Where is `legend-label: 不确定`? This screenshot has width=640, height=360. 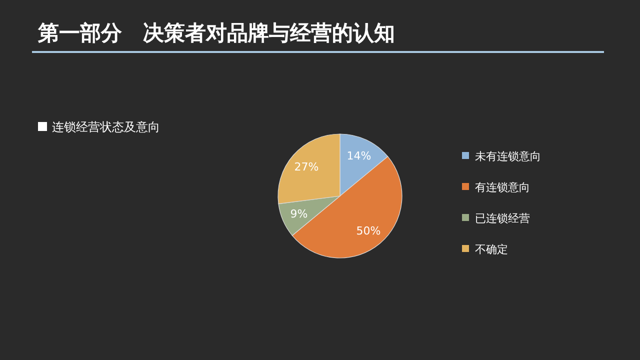
legend-label: 不确定 is located at coordinates (491, 249).